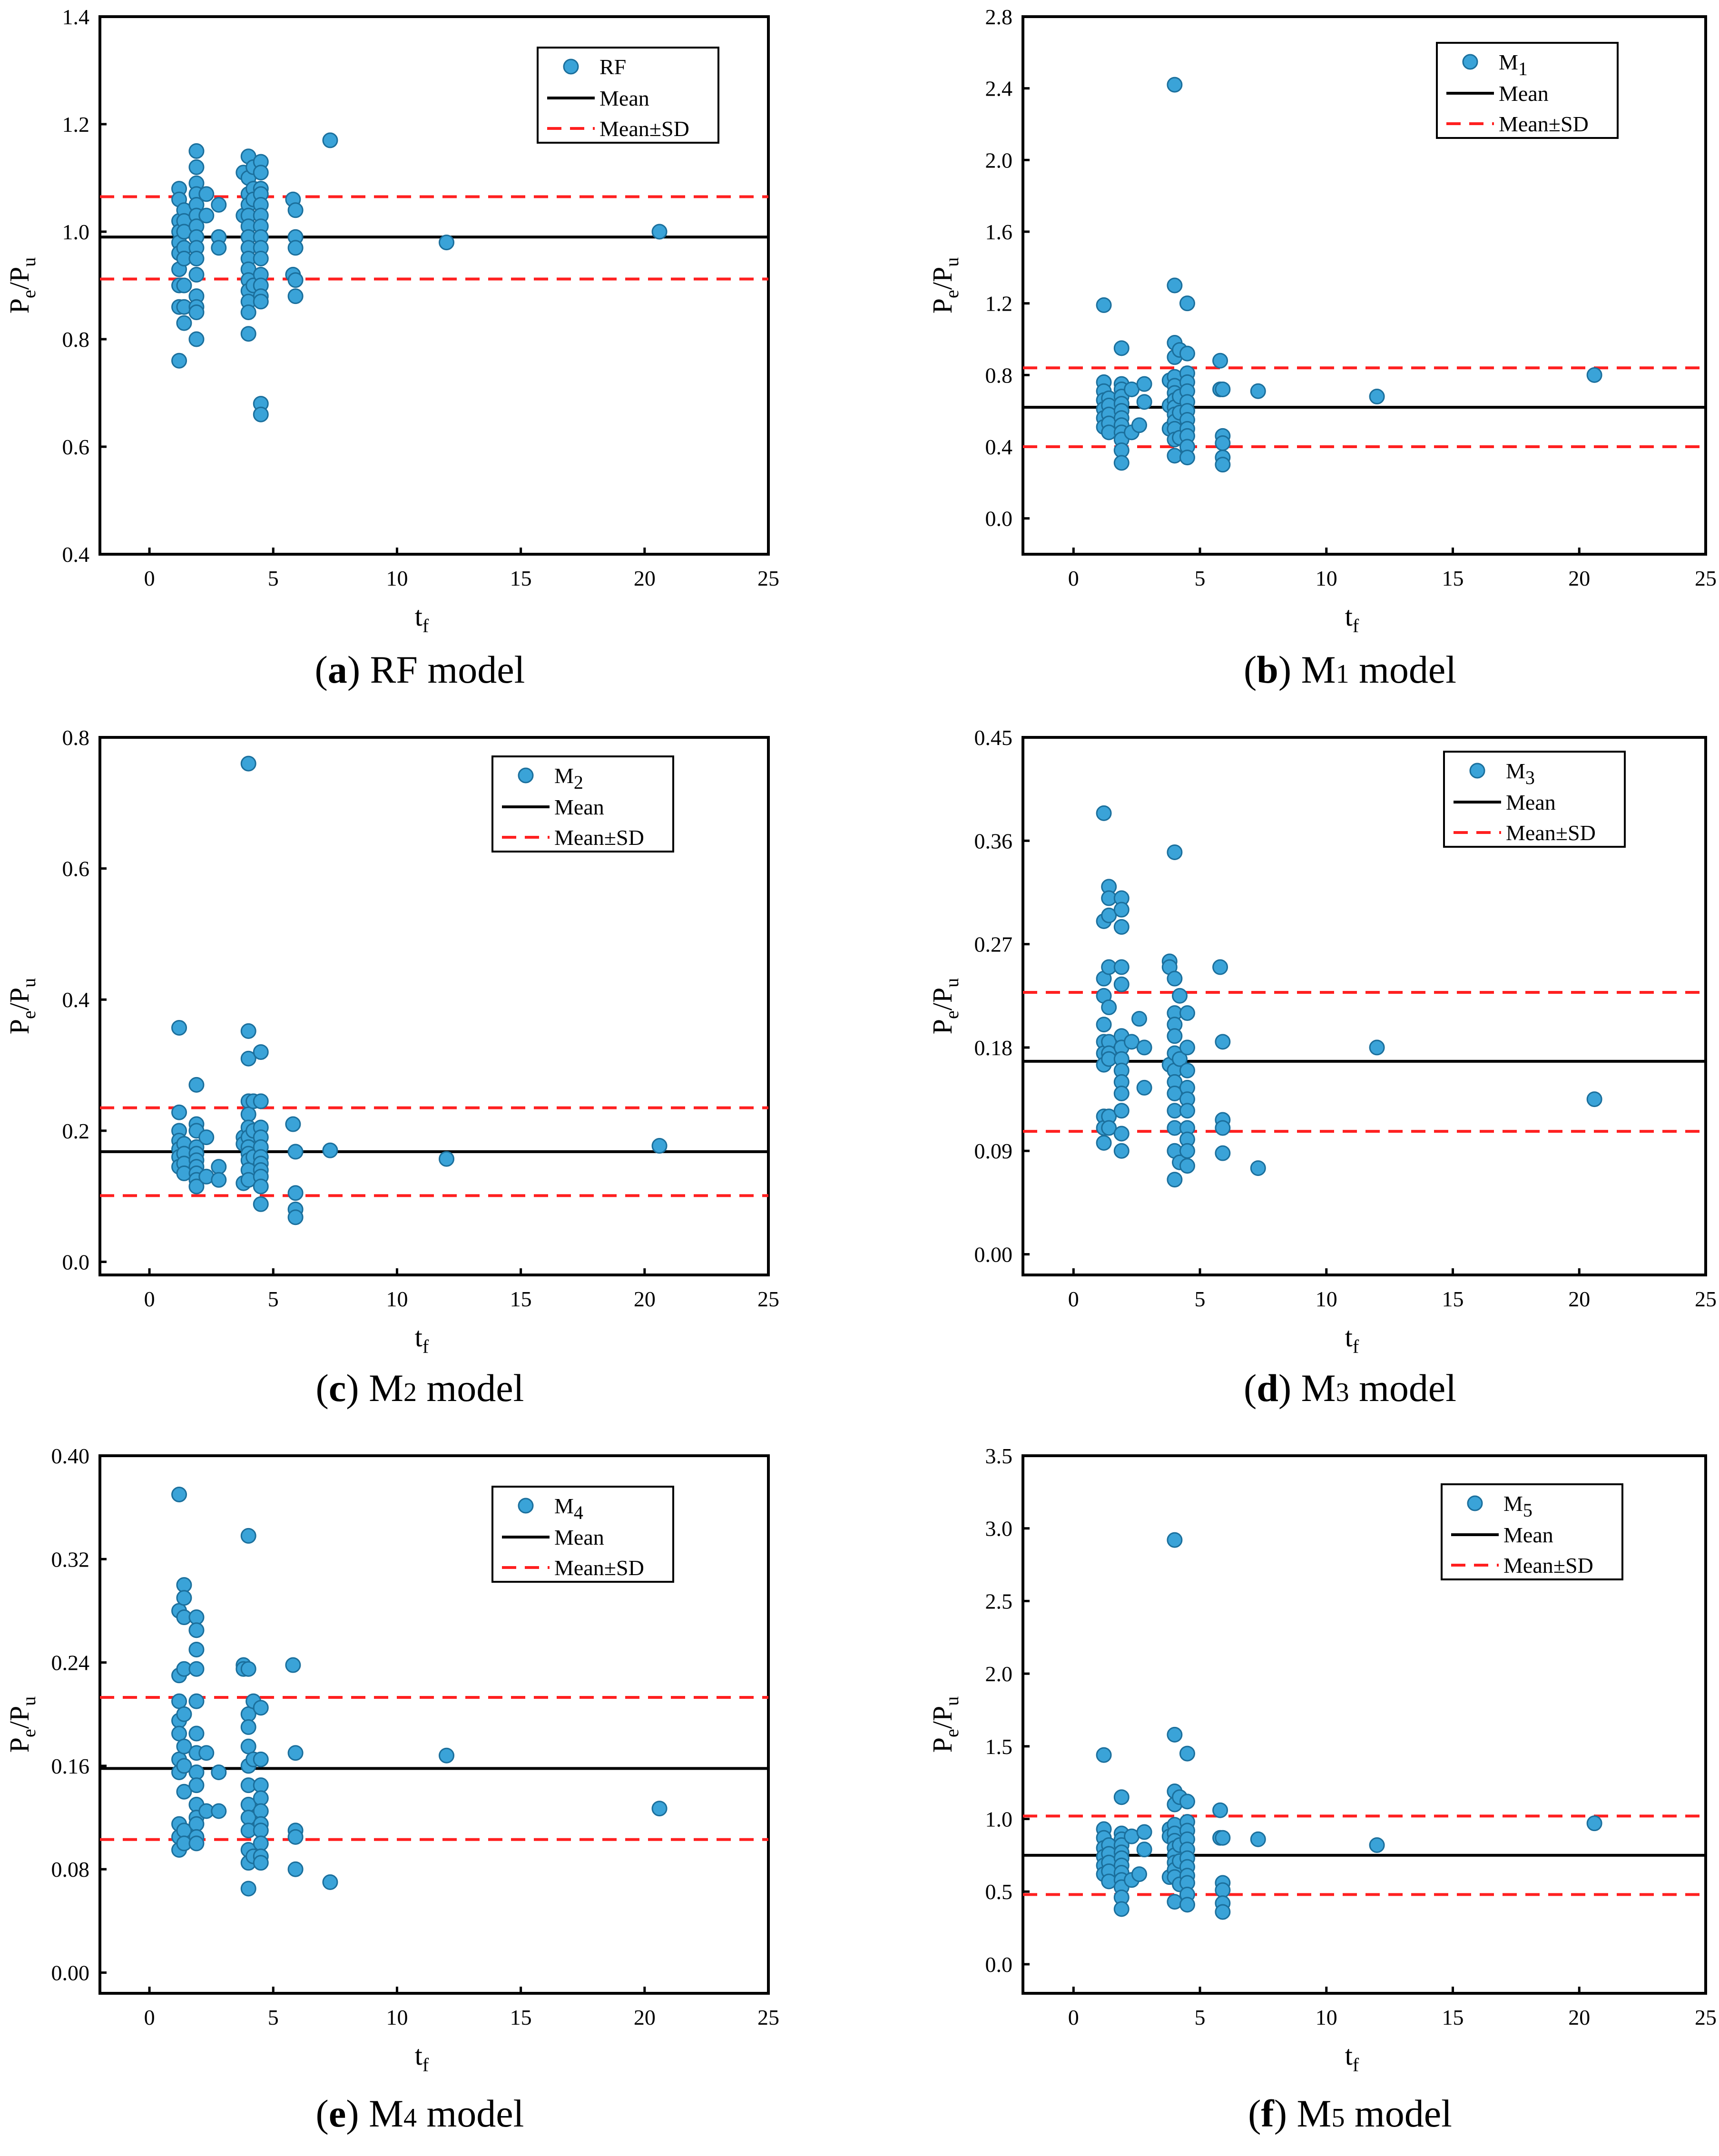 This screenshot has height=2156, width=1719. Describe the element at coordinates (410, 1392) in the screenshot. I see `caption-sub: 2` at that location.